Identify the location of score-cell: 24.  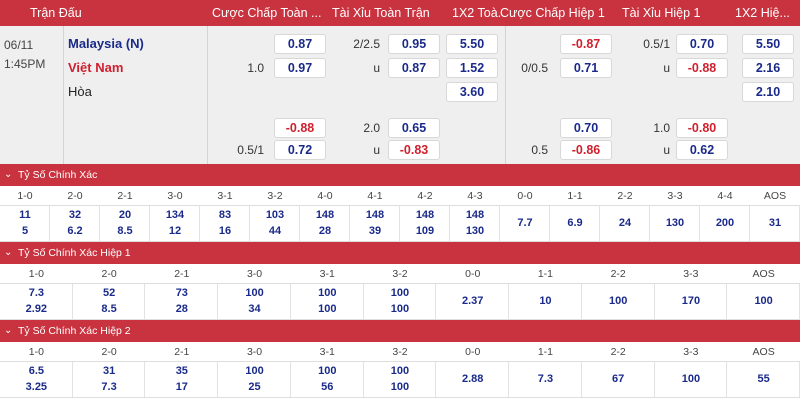
(625, 223).